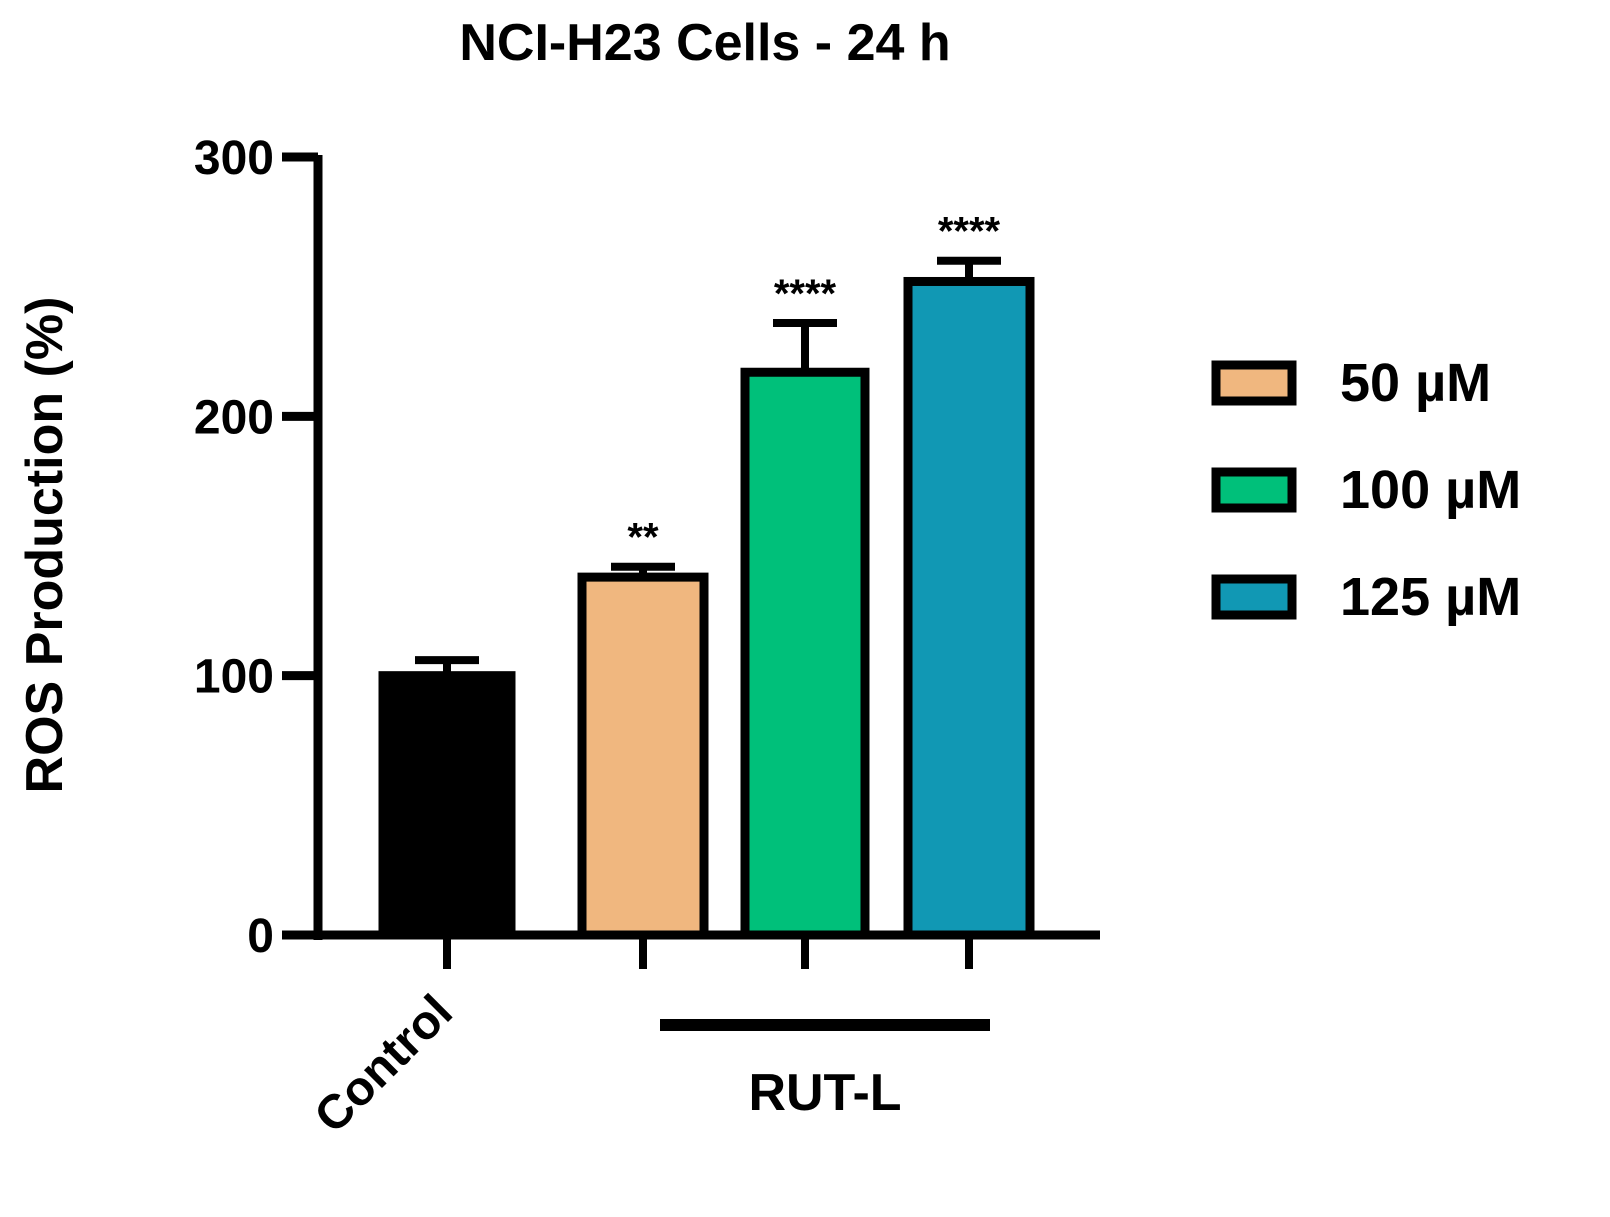  I want to click on x-tick-label: Control, so click(384, 1064).